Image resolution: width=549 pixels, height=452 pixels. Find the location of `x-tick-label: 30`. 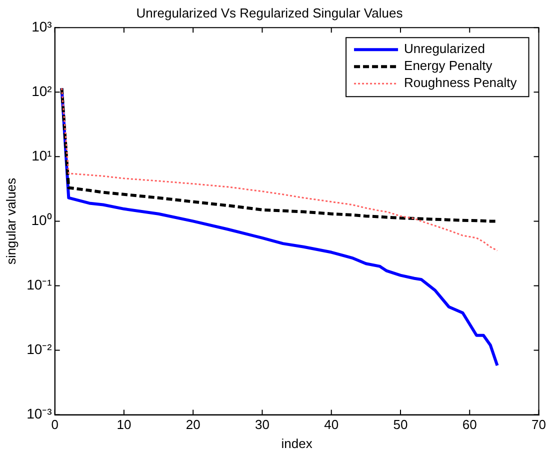

x-tick-label: 30 is located at coordinates (262, 424).